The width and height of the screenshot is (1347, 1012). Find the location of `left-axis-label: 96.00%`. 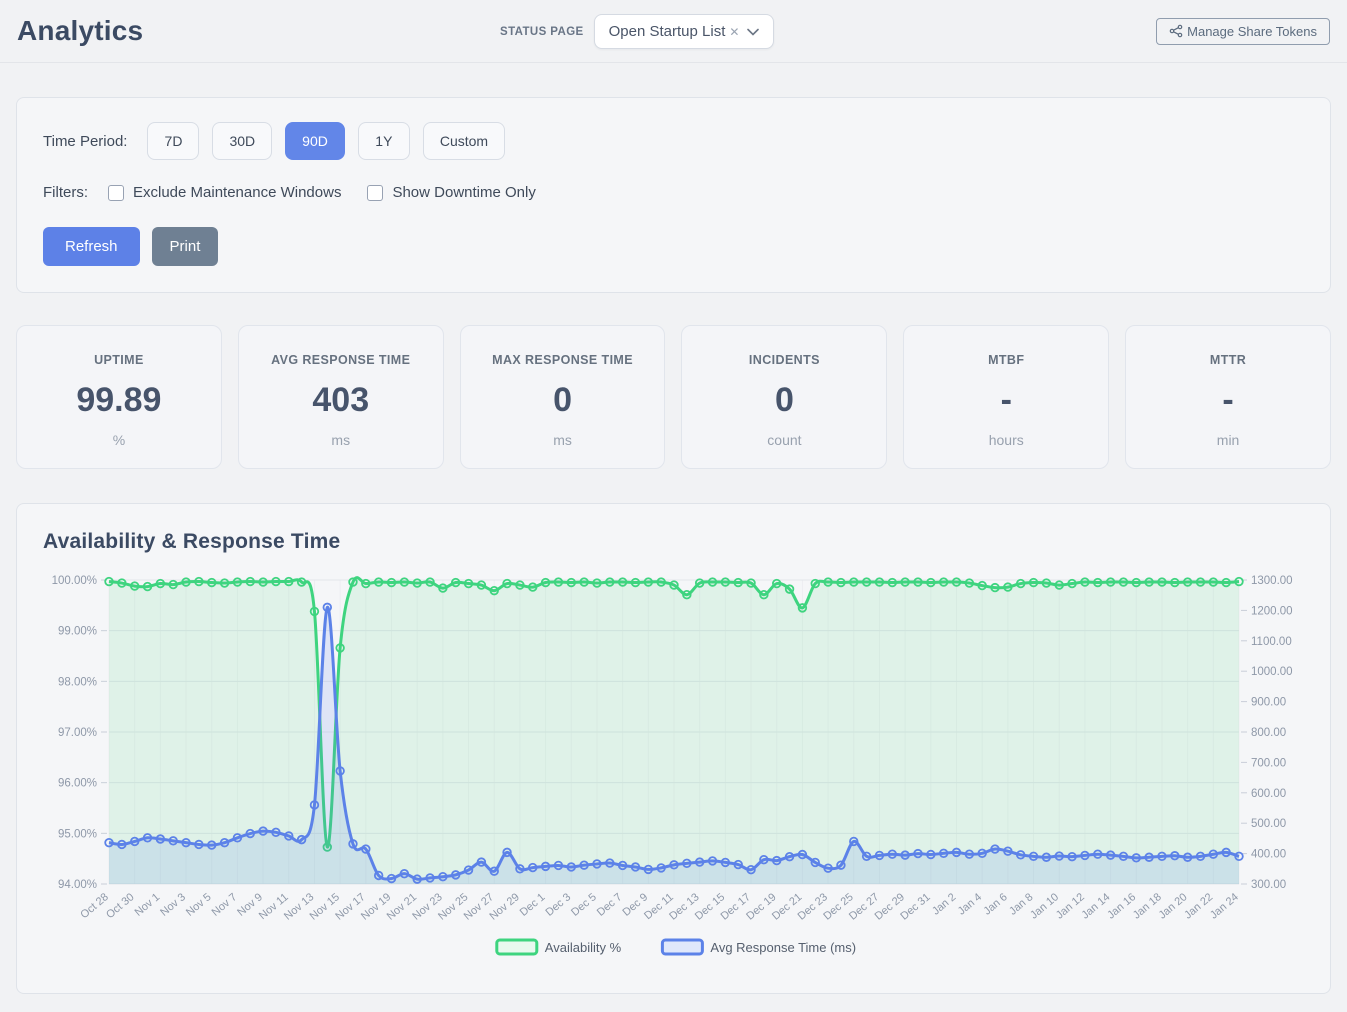

left-axis-label: 96.00% is located at coordinates (77, 784).